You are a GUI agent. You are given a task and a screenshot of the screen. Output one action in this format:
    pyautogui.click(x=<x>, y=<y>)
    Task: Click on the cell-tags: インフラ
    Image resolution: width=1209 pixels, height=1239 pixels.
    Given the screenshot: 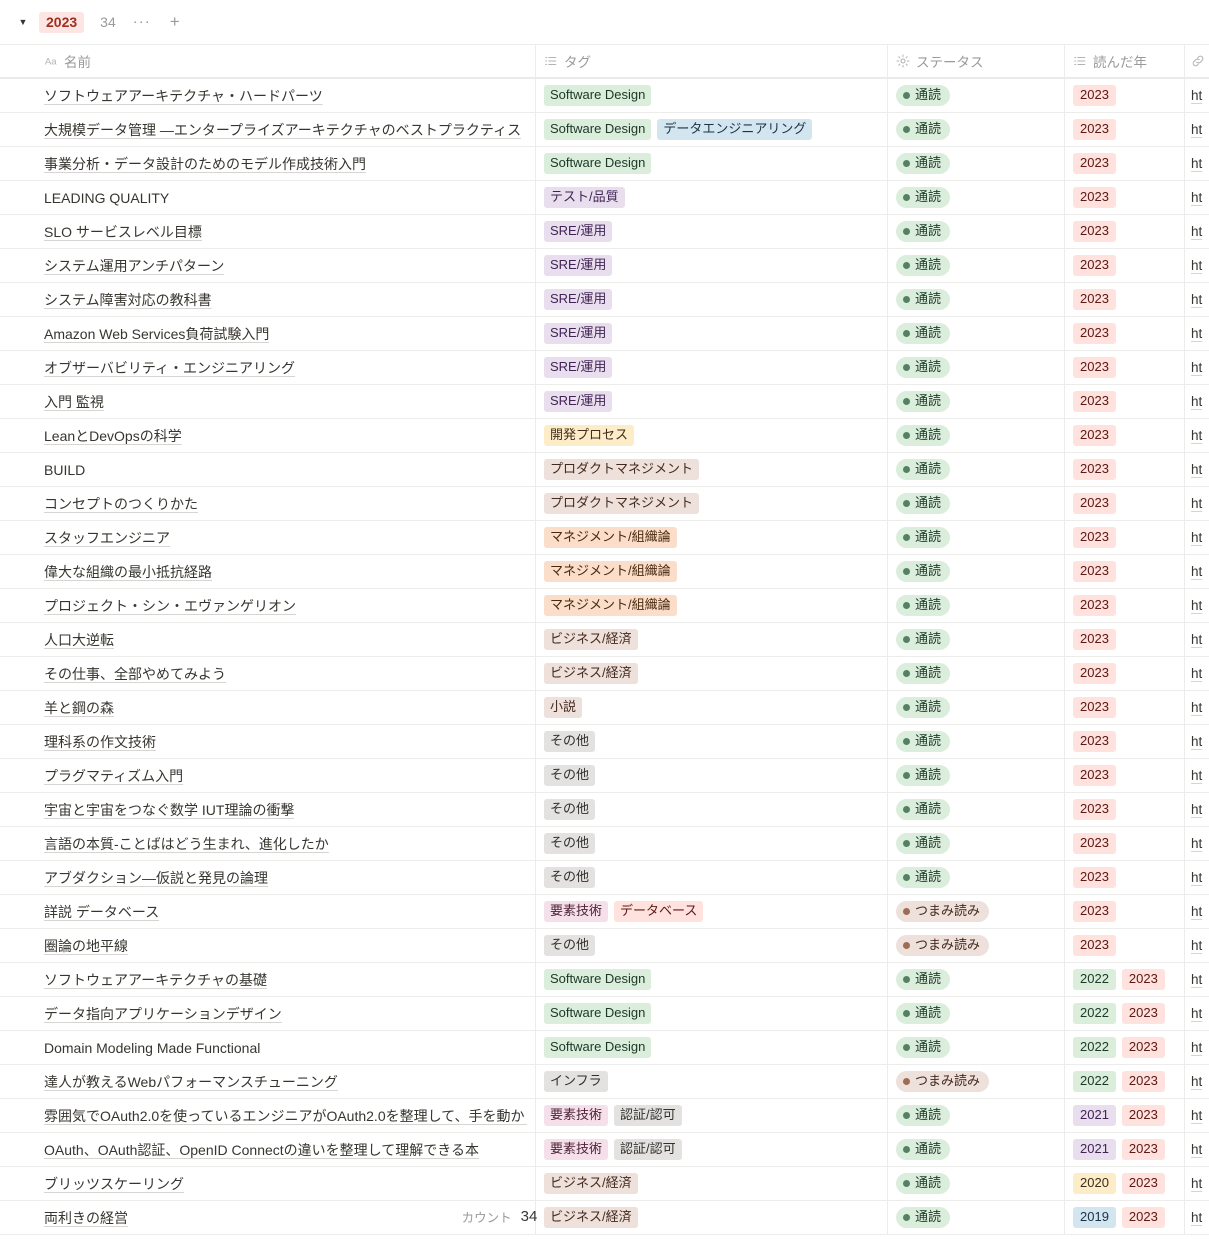 What is the action you would take?
    pyautogui.click(x=712, y=1081)
    